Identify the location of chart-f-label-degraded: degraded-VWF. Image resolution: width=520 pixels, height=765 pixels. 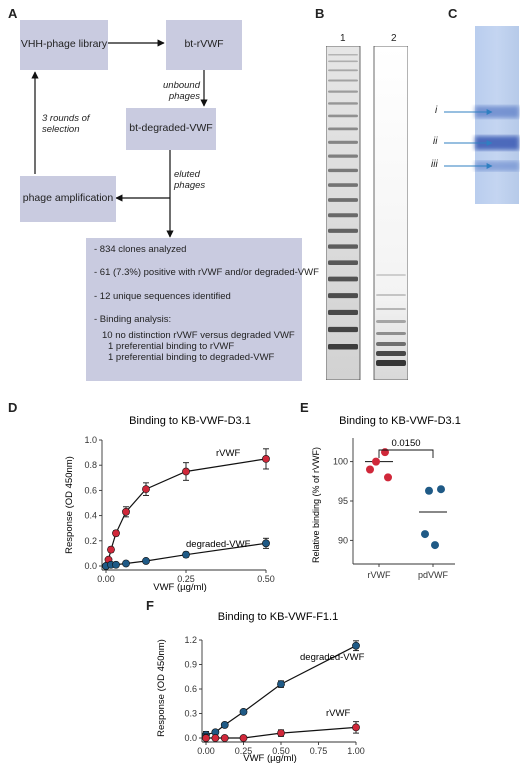
(332, 657).